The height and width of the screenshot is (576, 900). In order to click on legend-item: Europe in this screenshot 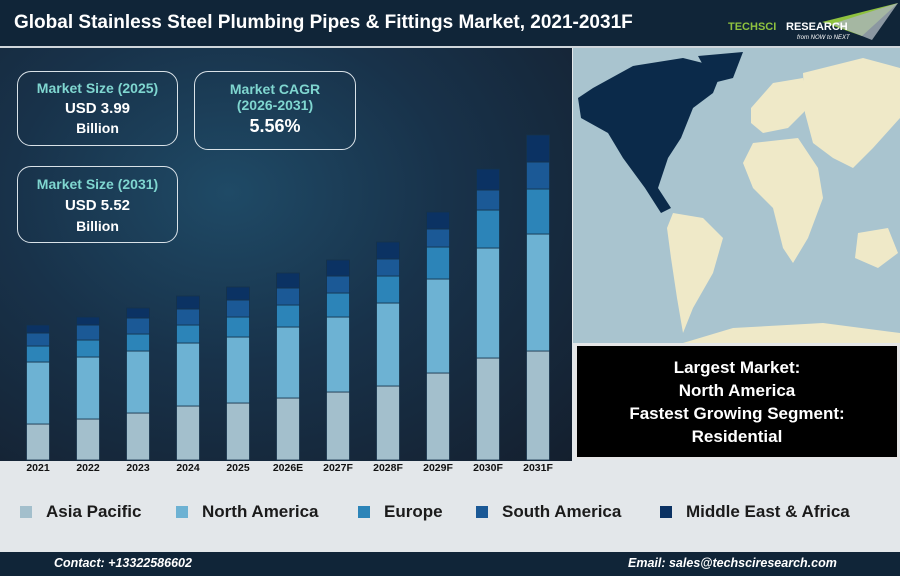, I will do `click(400, 512)`.